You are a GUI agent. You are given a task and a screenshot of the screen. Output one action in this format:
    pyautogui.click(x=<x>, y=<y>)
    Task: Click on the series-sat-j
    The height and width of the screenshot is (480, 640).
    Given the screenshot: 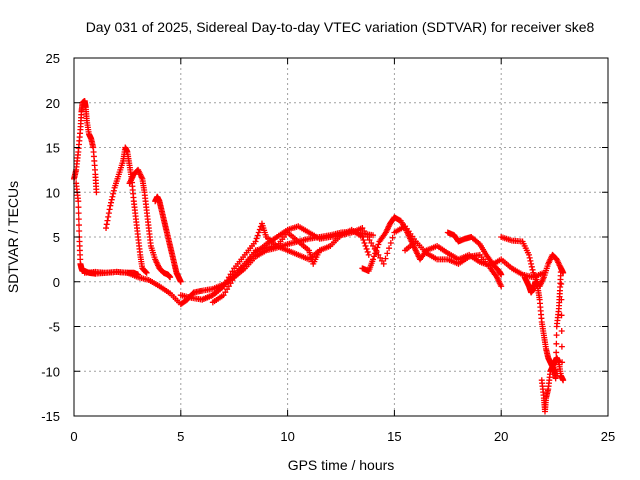 What is the action you would take?
    pyautogui.click(x=453, y=247)
    